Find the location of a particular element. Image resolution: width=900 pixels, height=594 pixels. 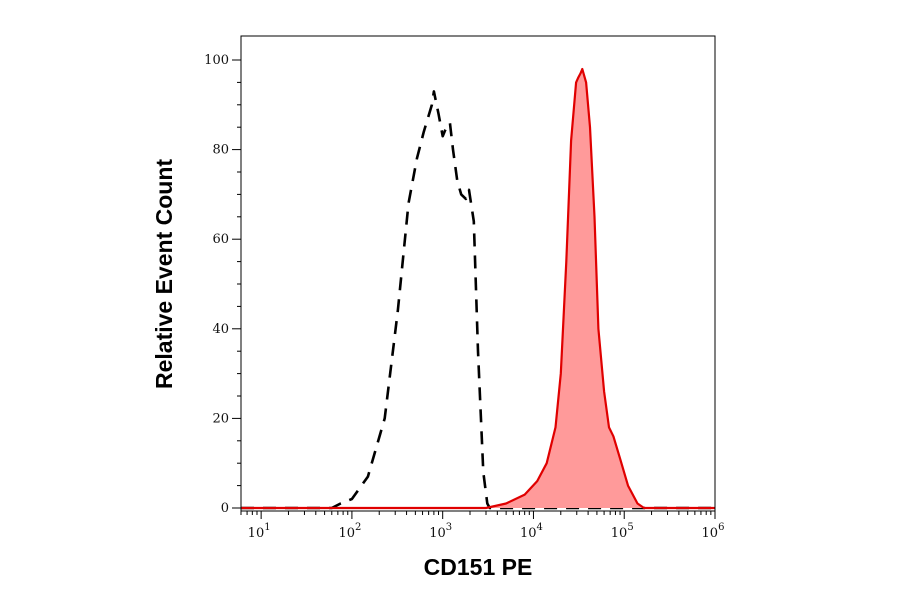

y-tick-label: 100 is located at coordinates (216, 60).